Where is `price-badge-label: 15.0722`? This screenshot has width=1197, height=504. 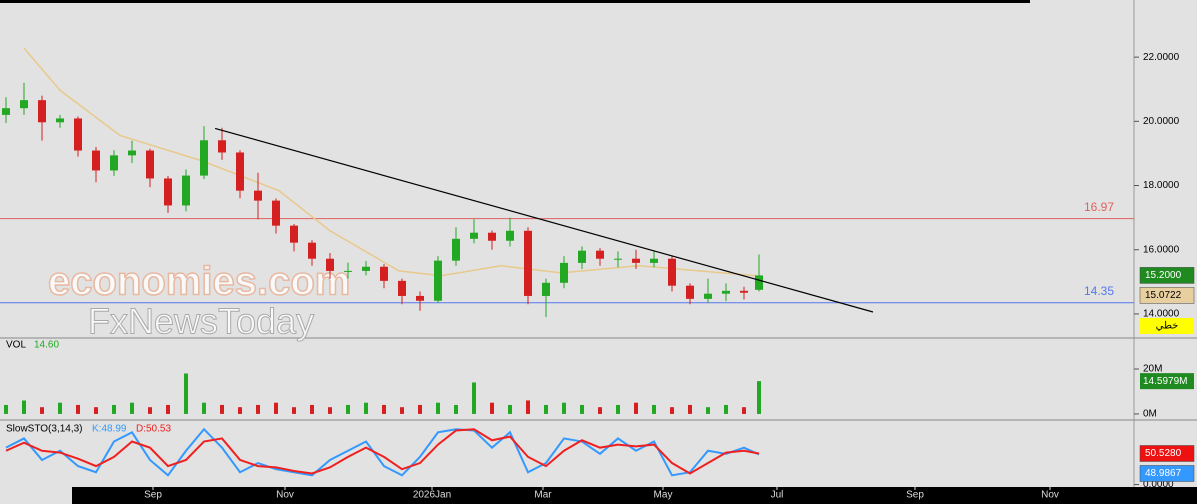
price-badge-label: 15.0722 is located at coordinates (1163, 295).